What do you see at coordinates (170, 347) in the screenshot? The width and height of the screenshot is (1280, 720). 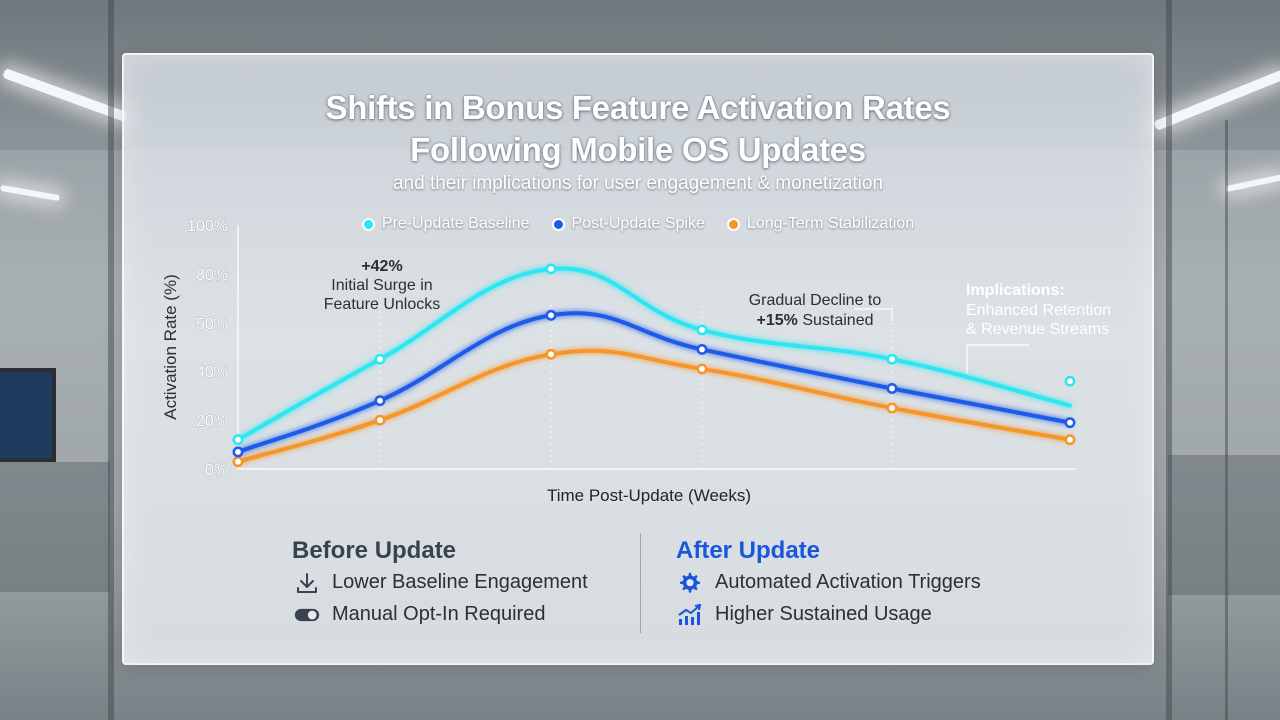 I see `y-axis-label: Activation Rate (%)` at bounding box center [170, 347].